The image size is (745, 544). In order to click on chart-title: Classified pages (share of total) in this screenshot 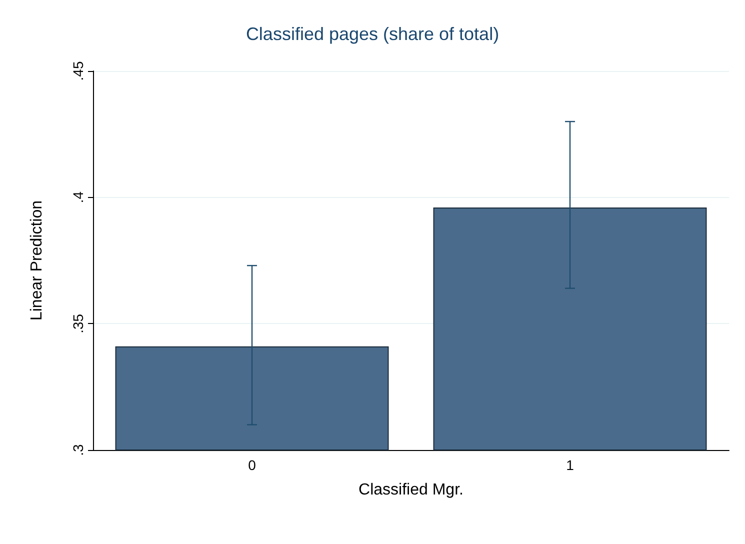, I will do `click(373, 34)`.